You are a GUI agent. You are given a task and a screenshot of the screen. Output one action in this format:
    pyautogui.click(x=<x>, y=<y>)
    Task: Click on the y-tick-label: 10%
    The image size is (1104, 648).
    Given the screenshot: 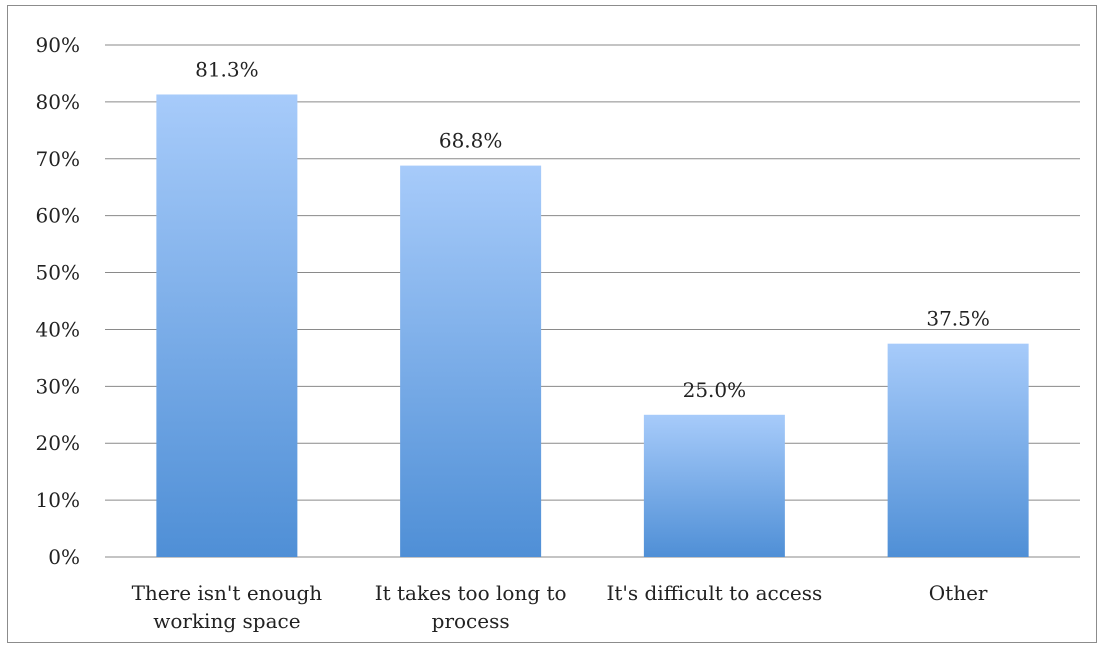 What is the action you would take?
    pyautogui.click(x=58, y=500)
    